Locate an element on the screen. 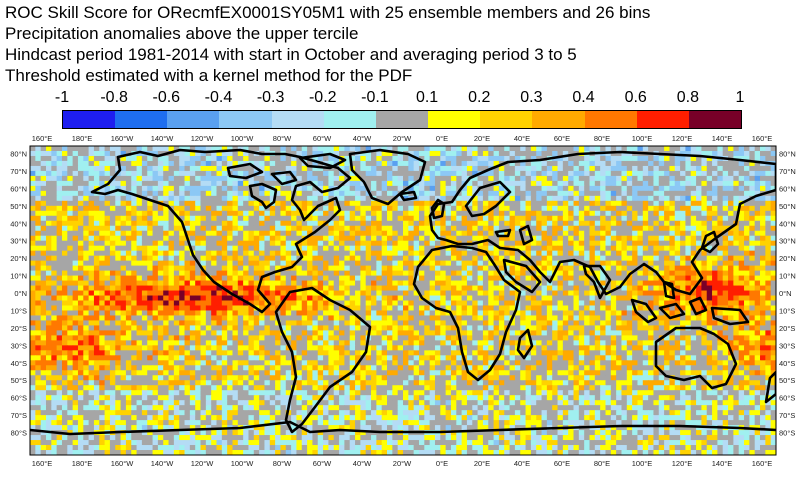  lon-label-bottom: 40°W is located at coordinates (362, 463).